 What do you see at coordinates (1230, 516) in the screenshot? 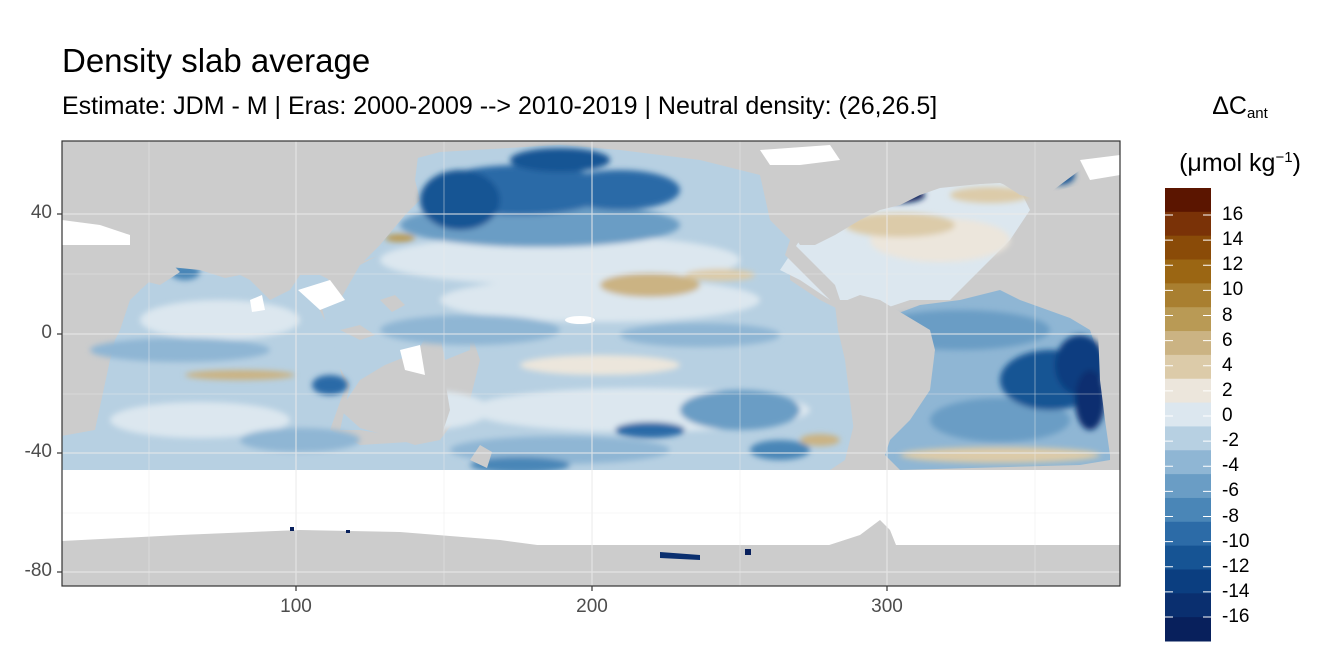
I see `legend-label: -8` at bounding box center [1230, 516].